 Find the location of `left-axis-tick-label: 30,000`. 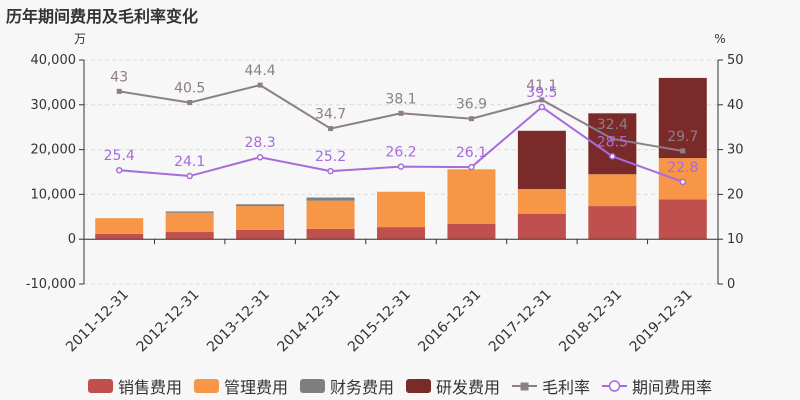

left-axis-tick-label: 30,000 is located at coordinates (54, 105).